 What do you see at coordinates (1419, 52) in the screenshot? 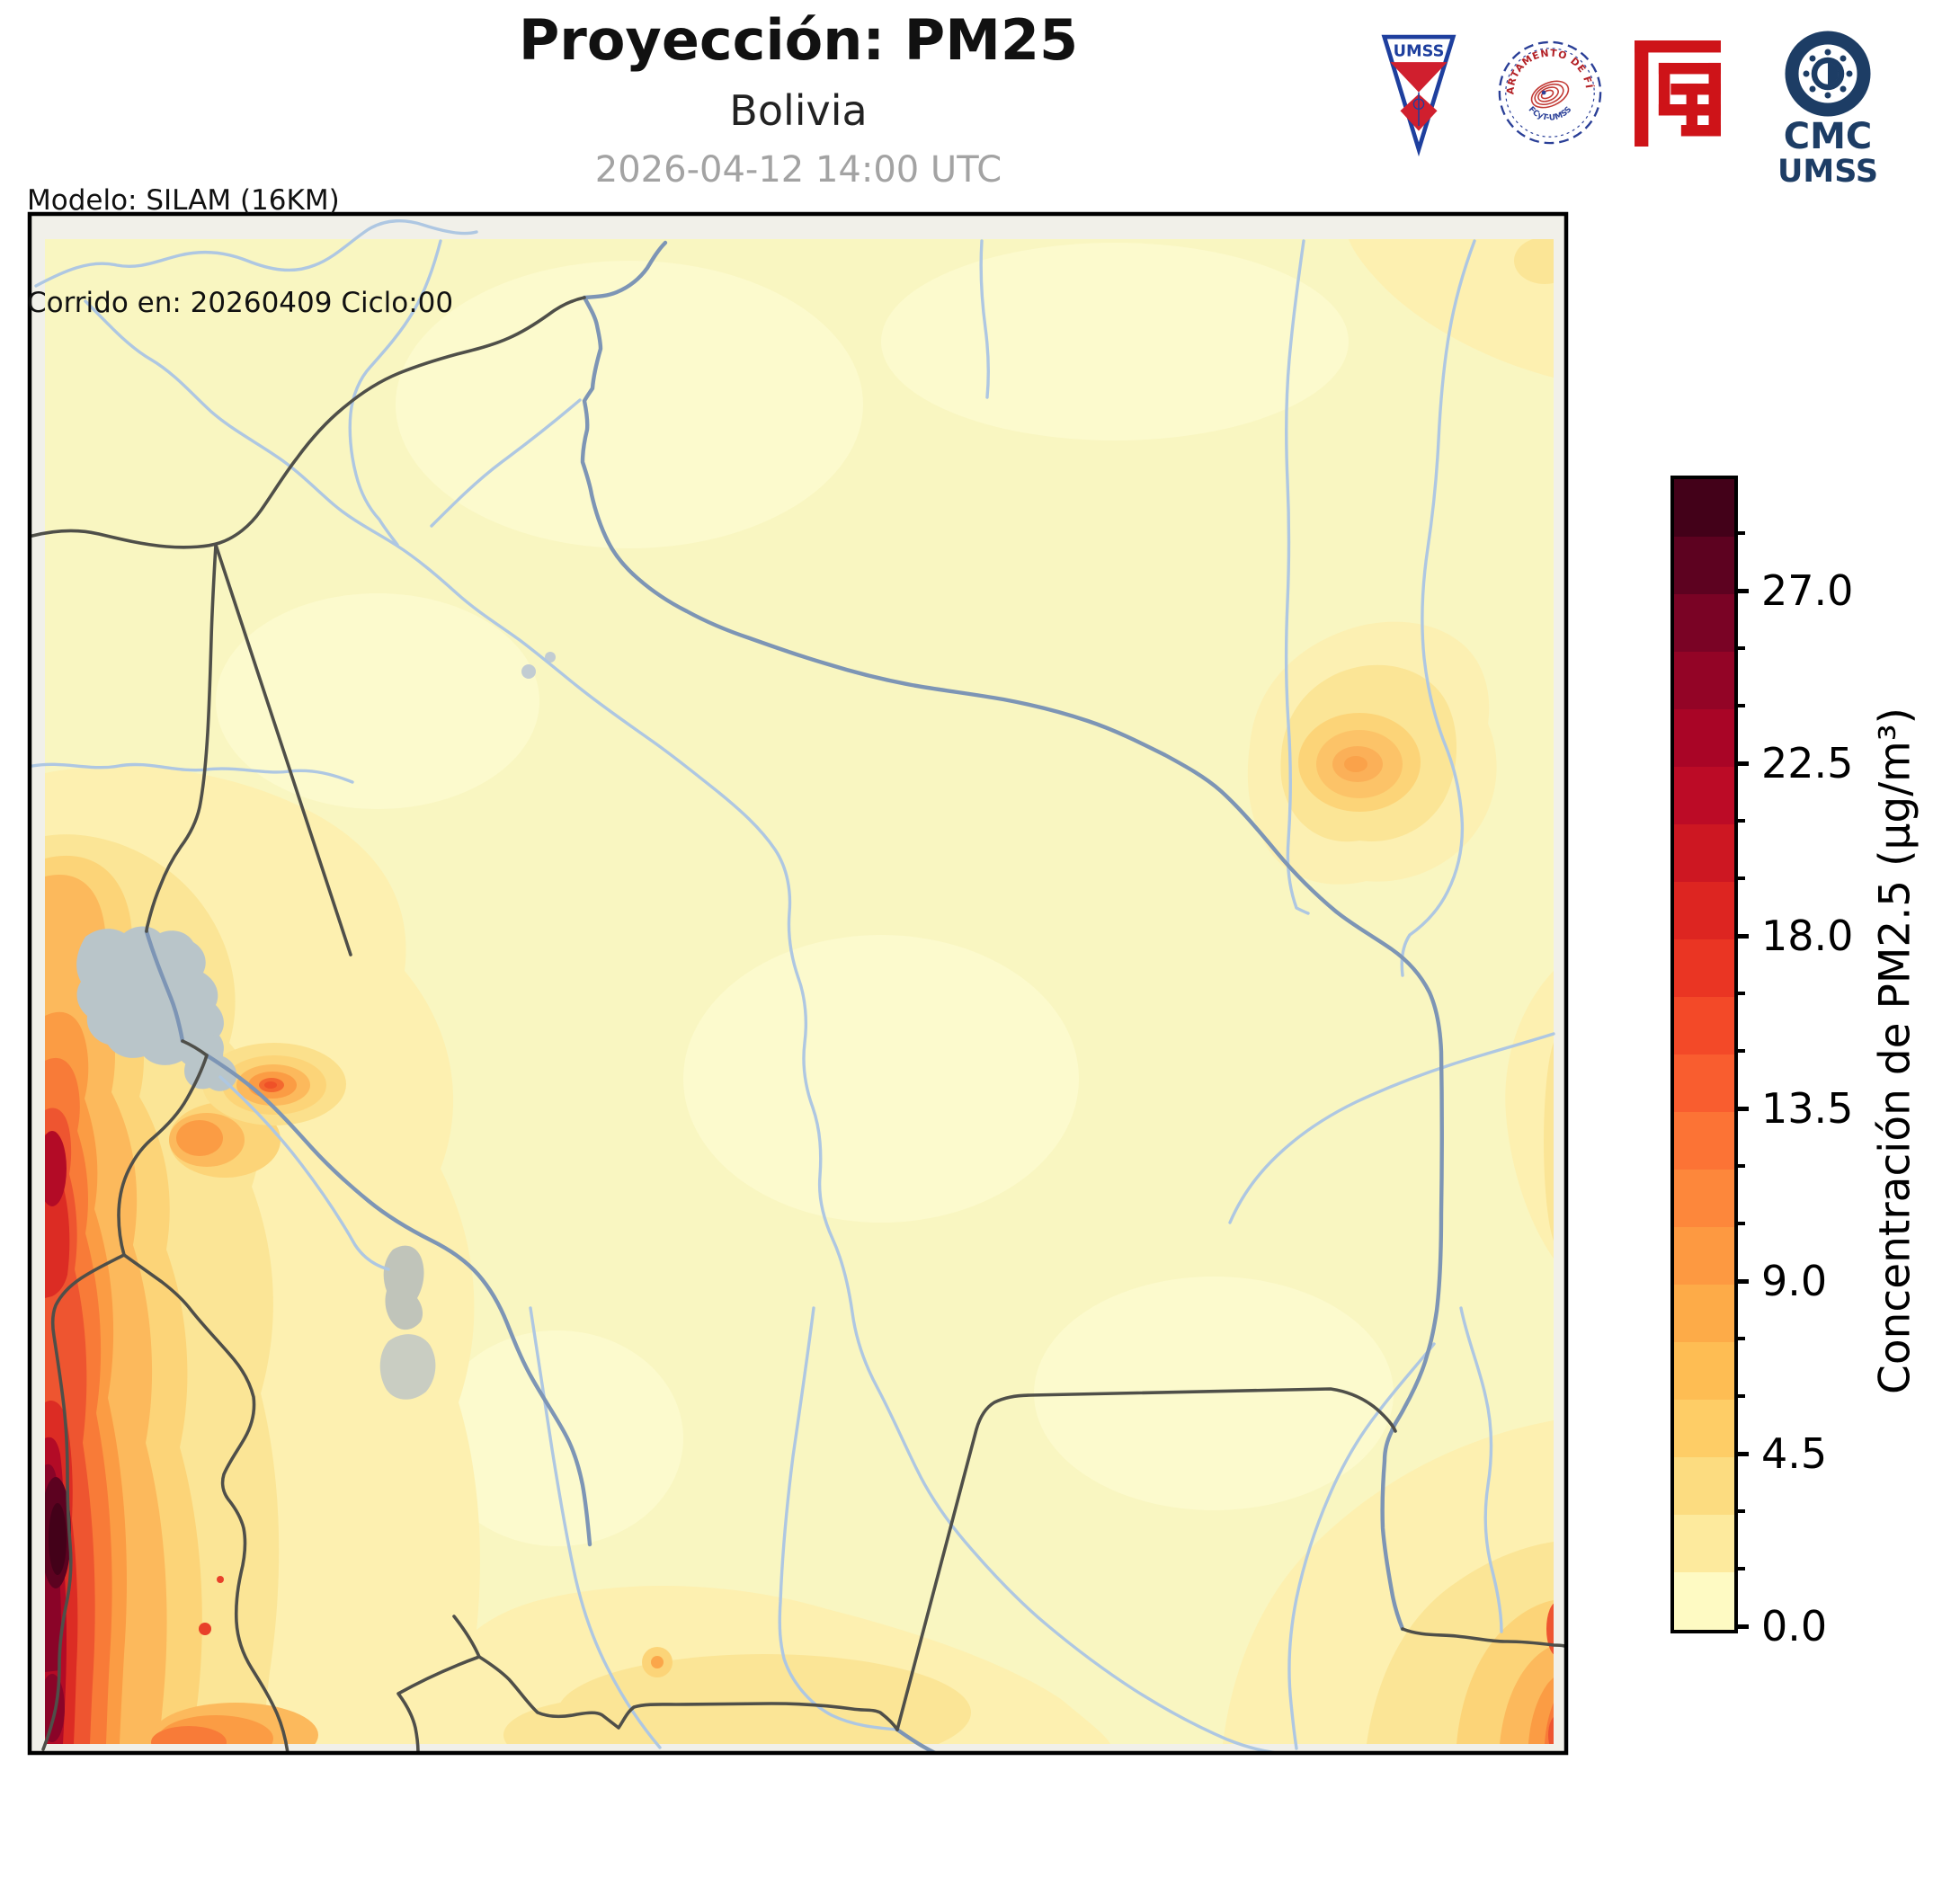
I see `umss-logo-text: UMSS` at bounding box center [1419, 52].